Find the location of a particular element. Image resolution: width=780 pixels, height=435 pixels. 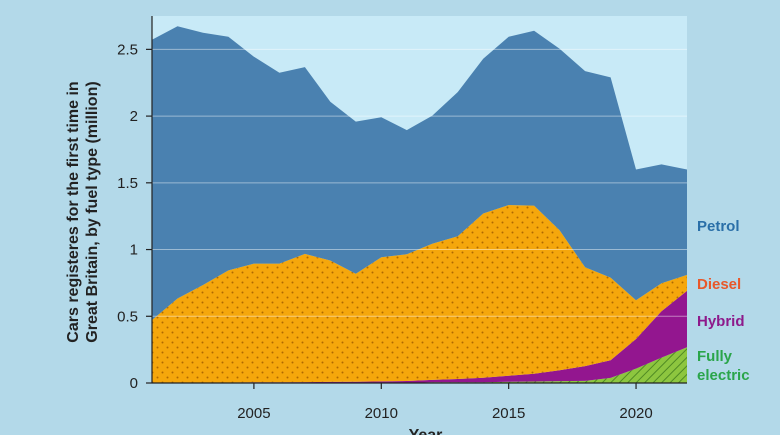

series-label-fully-electric-line: Fully is located at coordinates (715, 356).